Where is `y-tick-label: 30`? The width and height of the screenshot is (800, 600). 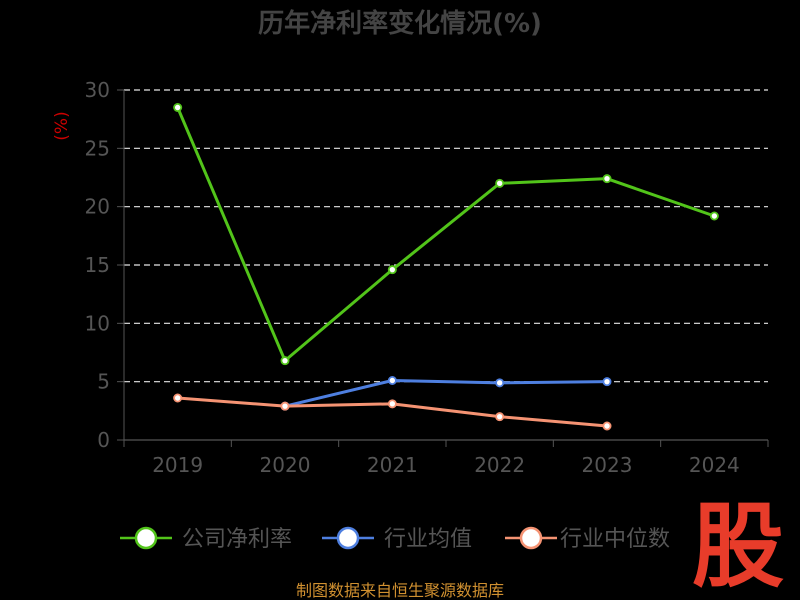
y-tick-label: 30 is located at coordinates (97, 90).